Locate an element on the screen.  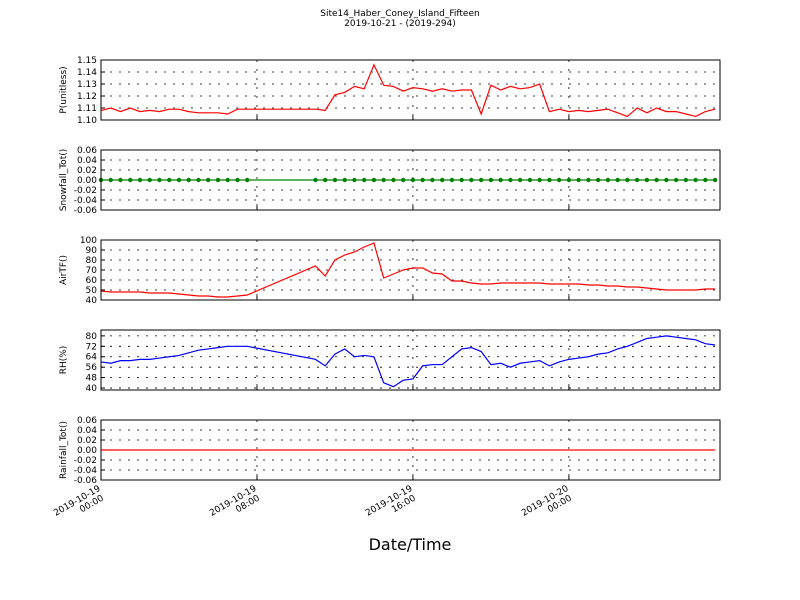
title: Site14_Haber_Coney_Island_Fifteen is located at coordinates (399, 14).